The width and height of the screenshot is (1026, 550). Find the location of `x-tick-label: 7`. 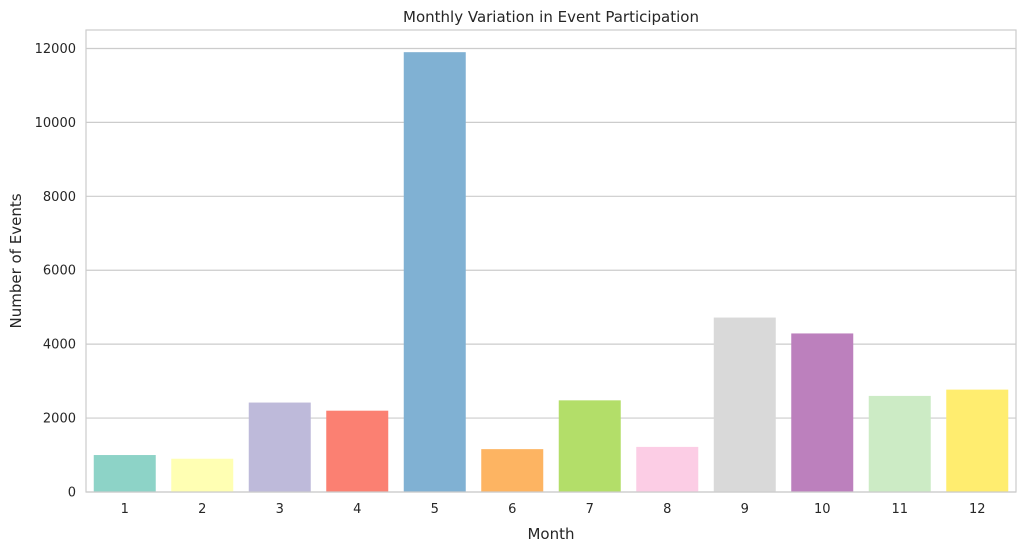

x-tick-label: 7 is located at coordinates (590, 509).